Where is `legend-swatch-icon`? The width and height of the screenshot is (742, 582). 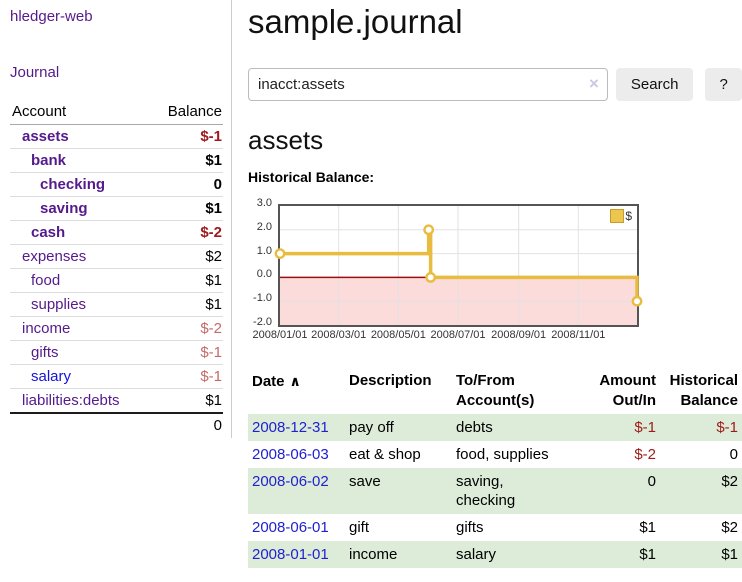
legend-swatch-icon is located at coordinates (617, 216).